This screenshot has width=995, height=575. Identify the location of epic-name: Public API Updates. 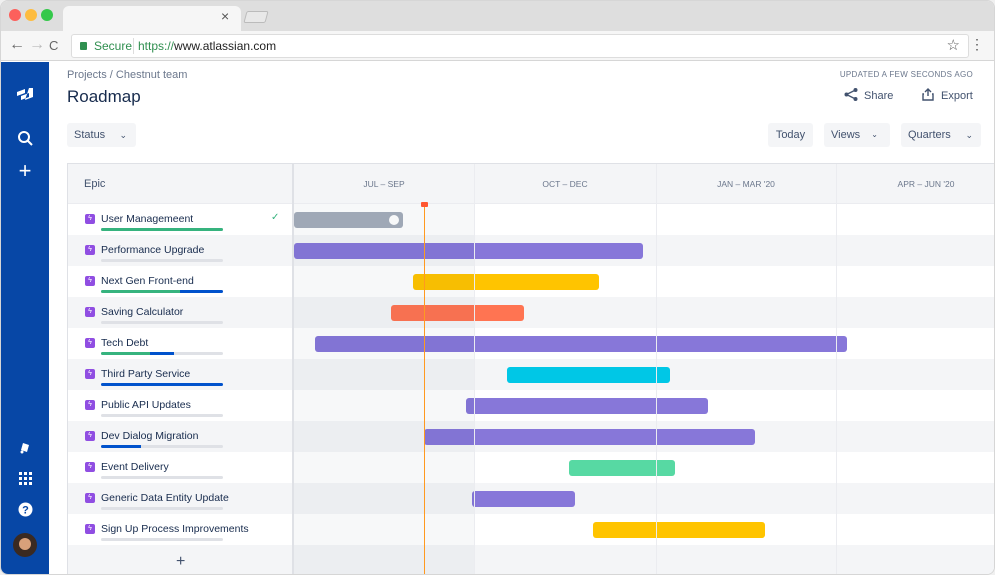
(146, 405).